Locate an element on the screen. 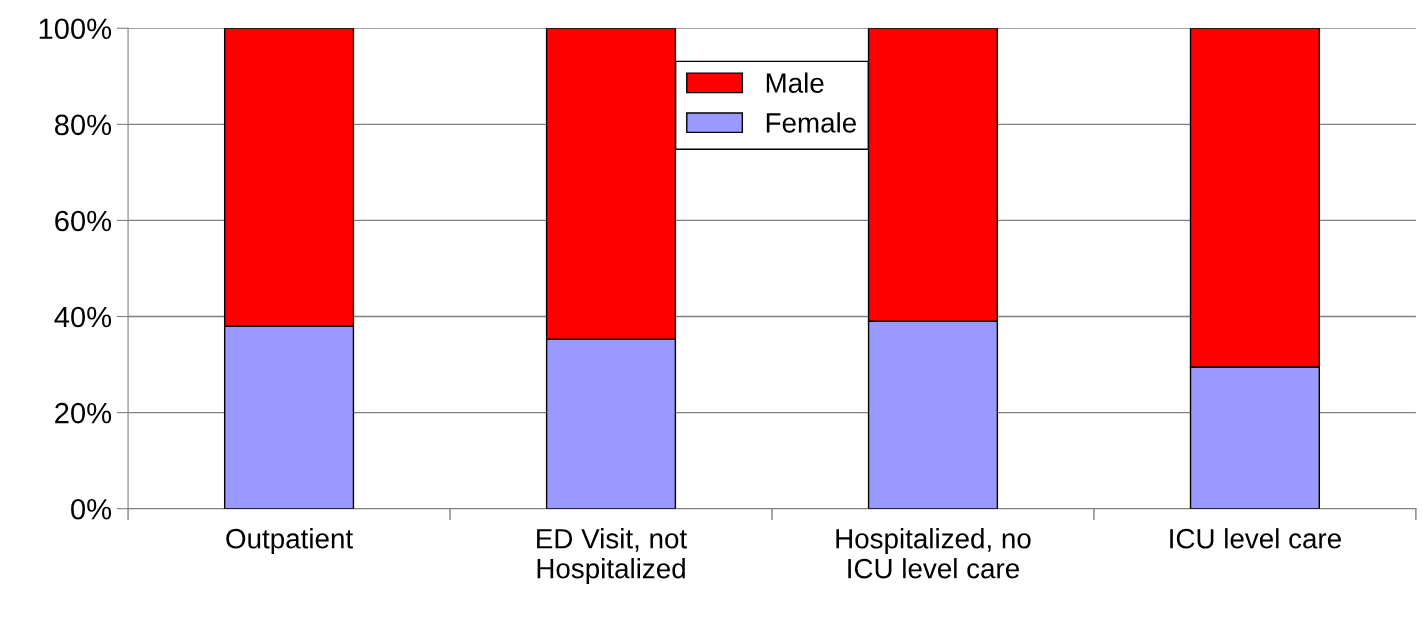 The image size is (1423, 628). legend-label: Male is located at coordinates (795, 82).